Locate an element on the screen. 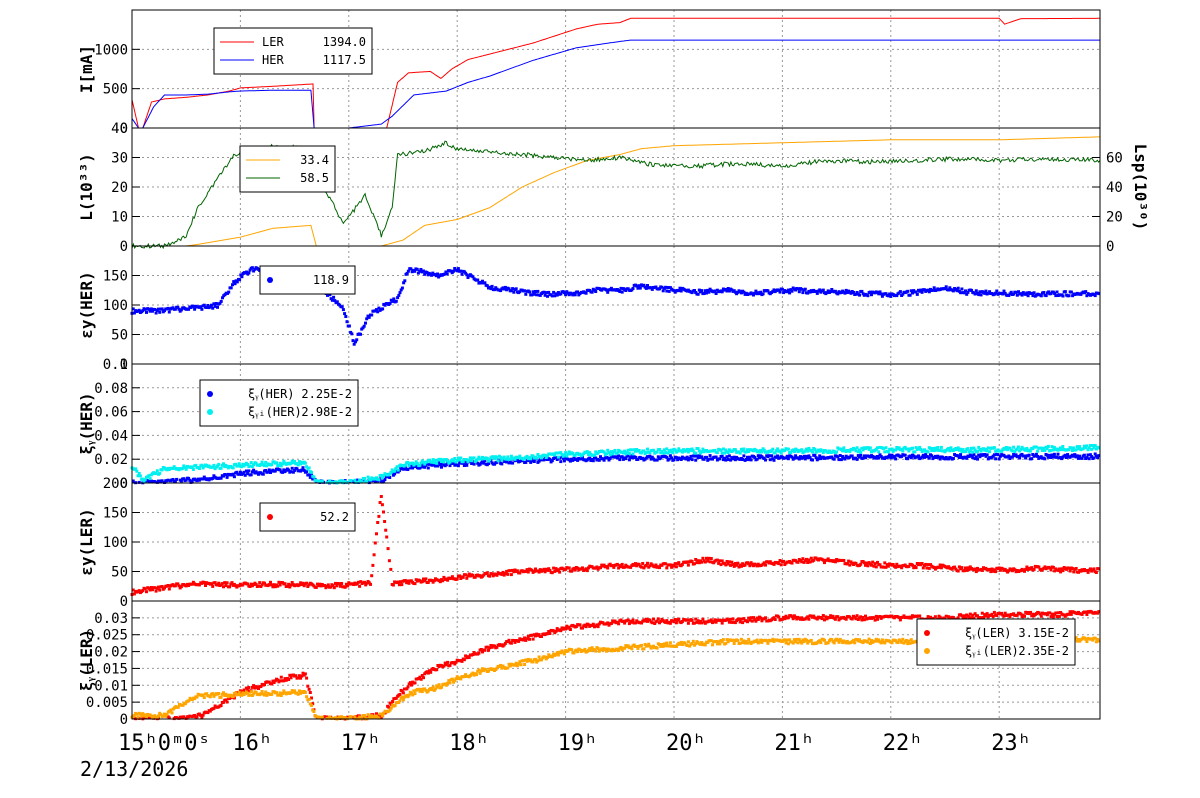 This screenshot has width=1200, height=798. date-label: 2/13/2026 is located at coordinates (134, 769).